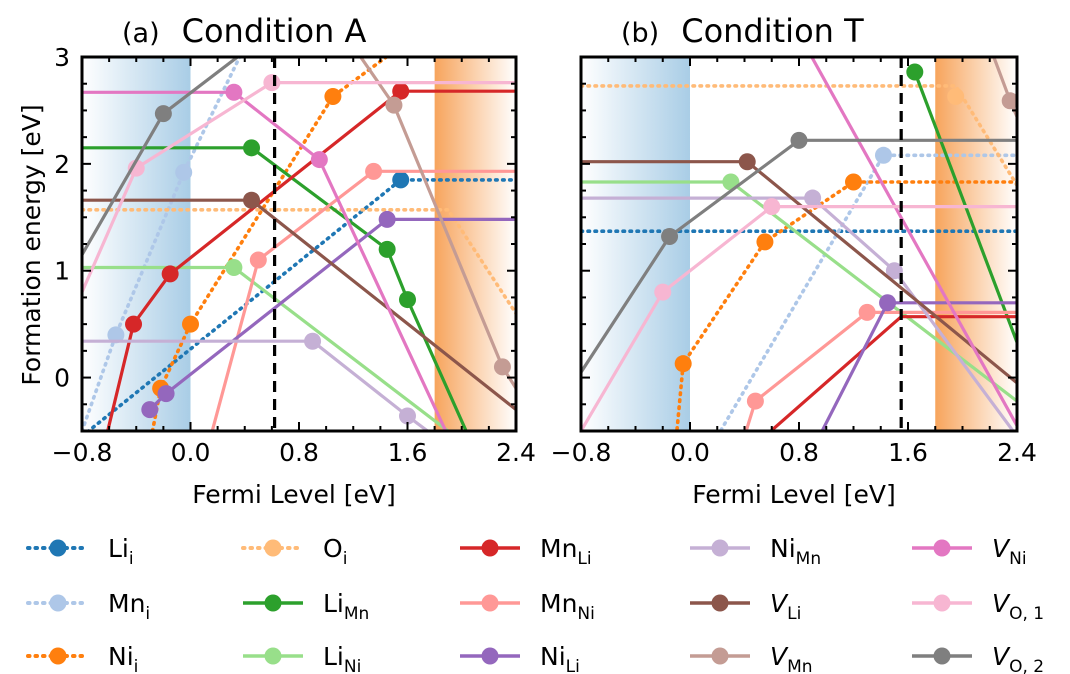 This screenshot has width=1070, height=674. What do you see at coordinates (191, 452) in the screenshot?
I see `x-tick-label: 0.0` at bounding box center [191, 452].